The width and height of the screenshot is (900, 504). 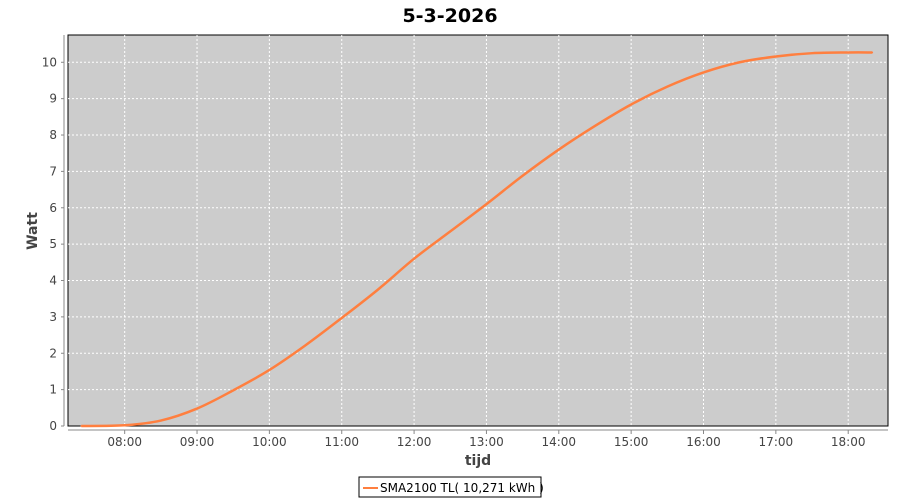 I want to click on x-tick-label: 09:00, so click(x=197, y=442).